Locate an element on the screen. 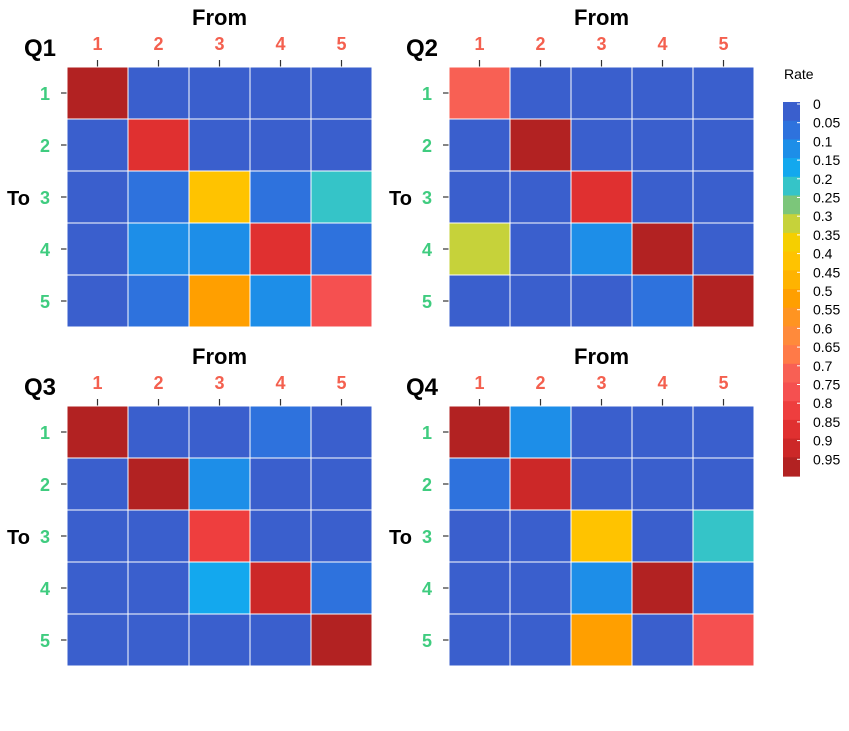  panel-4-cell-r4-c4 is located at coordinates (662, 588).